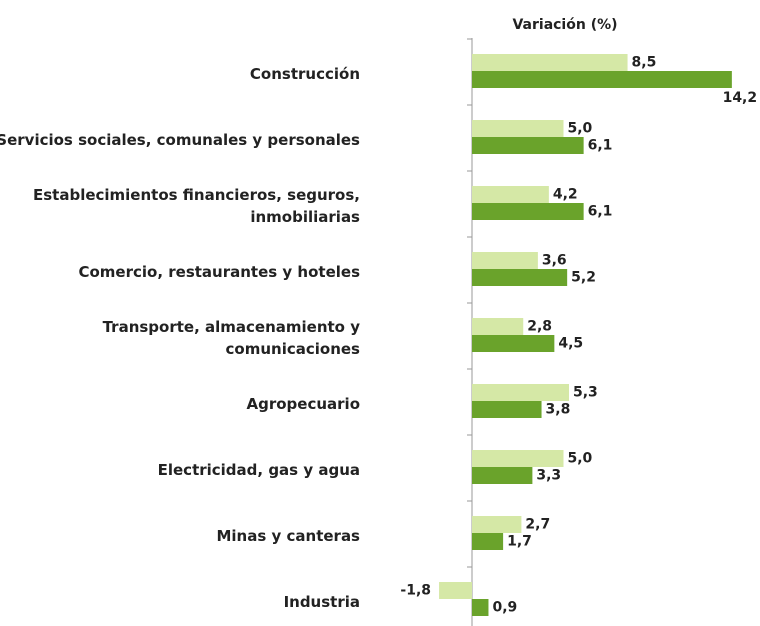 The image size is (760, 626). Describe the element at coordinates (558, 410) in the screenshot. I see `data-label: 3,8` at that location.